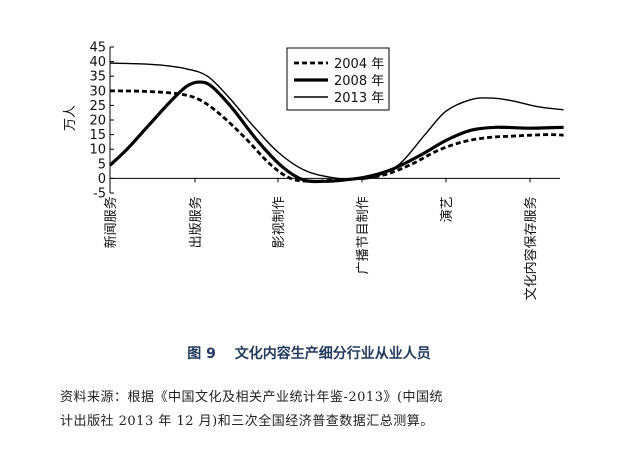  I want to click on legend-label-3: 2013 年, so click(359, 98).